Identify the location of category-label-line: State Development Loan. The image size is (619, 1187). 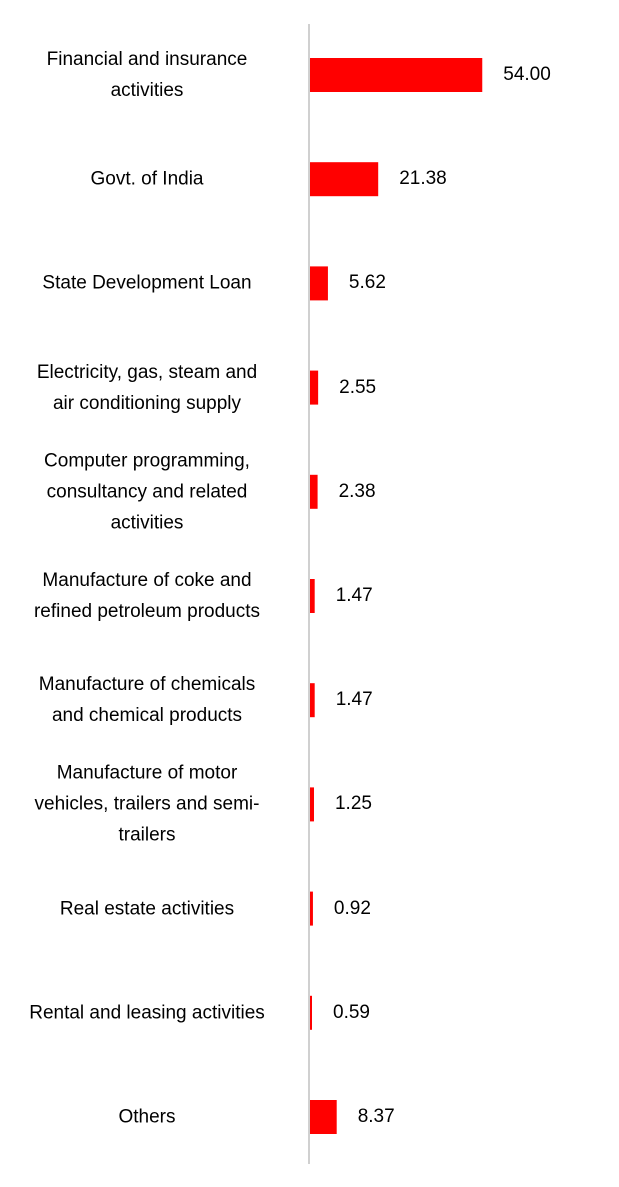
(147, 283).